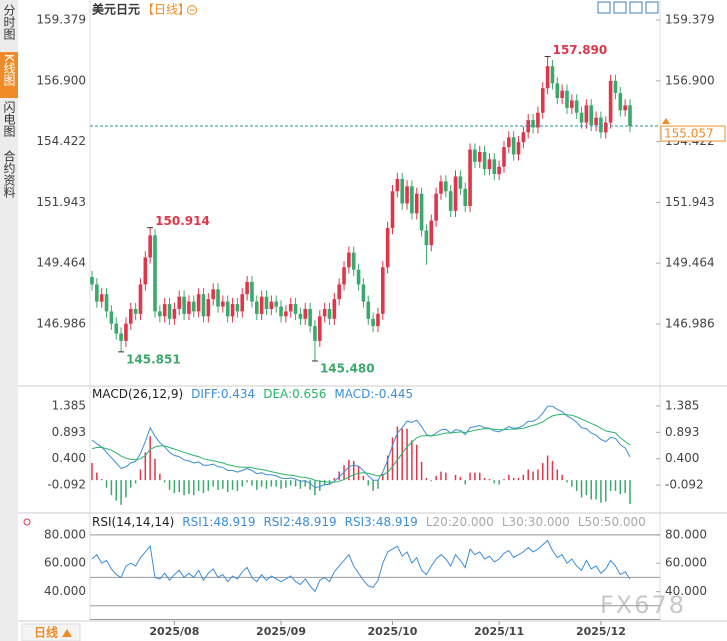  What do you see at coordinates (61, 141) in the screenshot?
I see `y-tick-label: 154.422` at bounding box center [61, 141].